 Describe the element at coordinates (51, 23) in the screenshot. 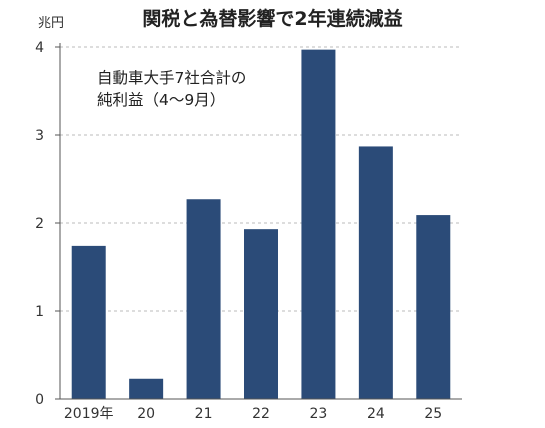

I see `y-axis-unit-label: 兆円` at that location.